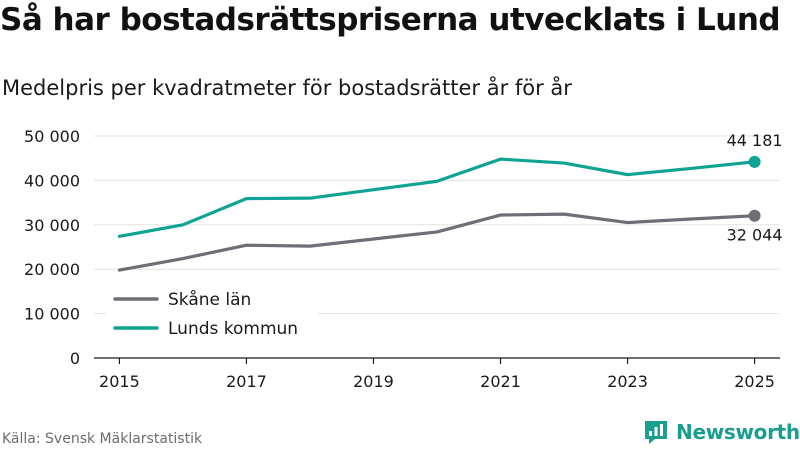 This screenshot has height=450, width=800. What do you see at coordinates (437, 242) in the screenshot?
I see `series-line-skane-lan` at bounding box center [437, 242].